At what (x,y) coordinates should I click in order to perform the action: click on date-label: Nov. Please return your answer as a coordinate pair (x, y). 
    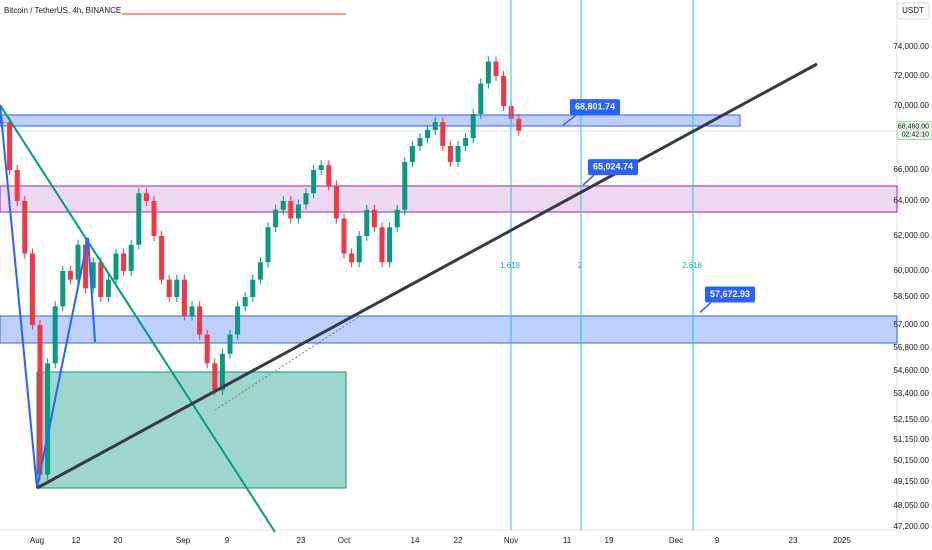
    Looking at the image, I should click on (511, 540).